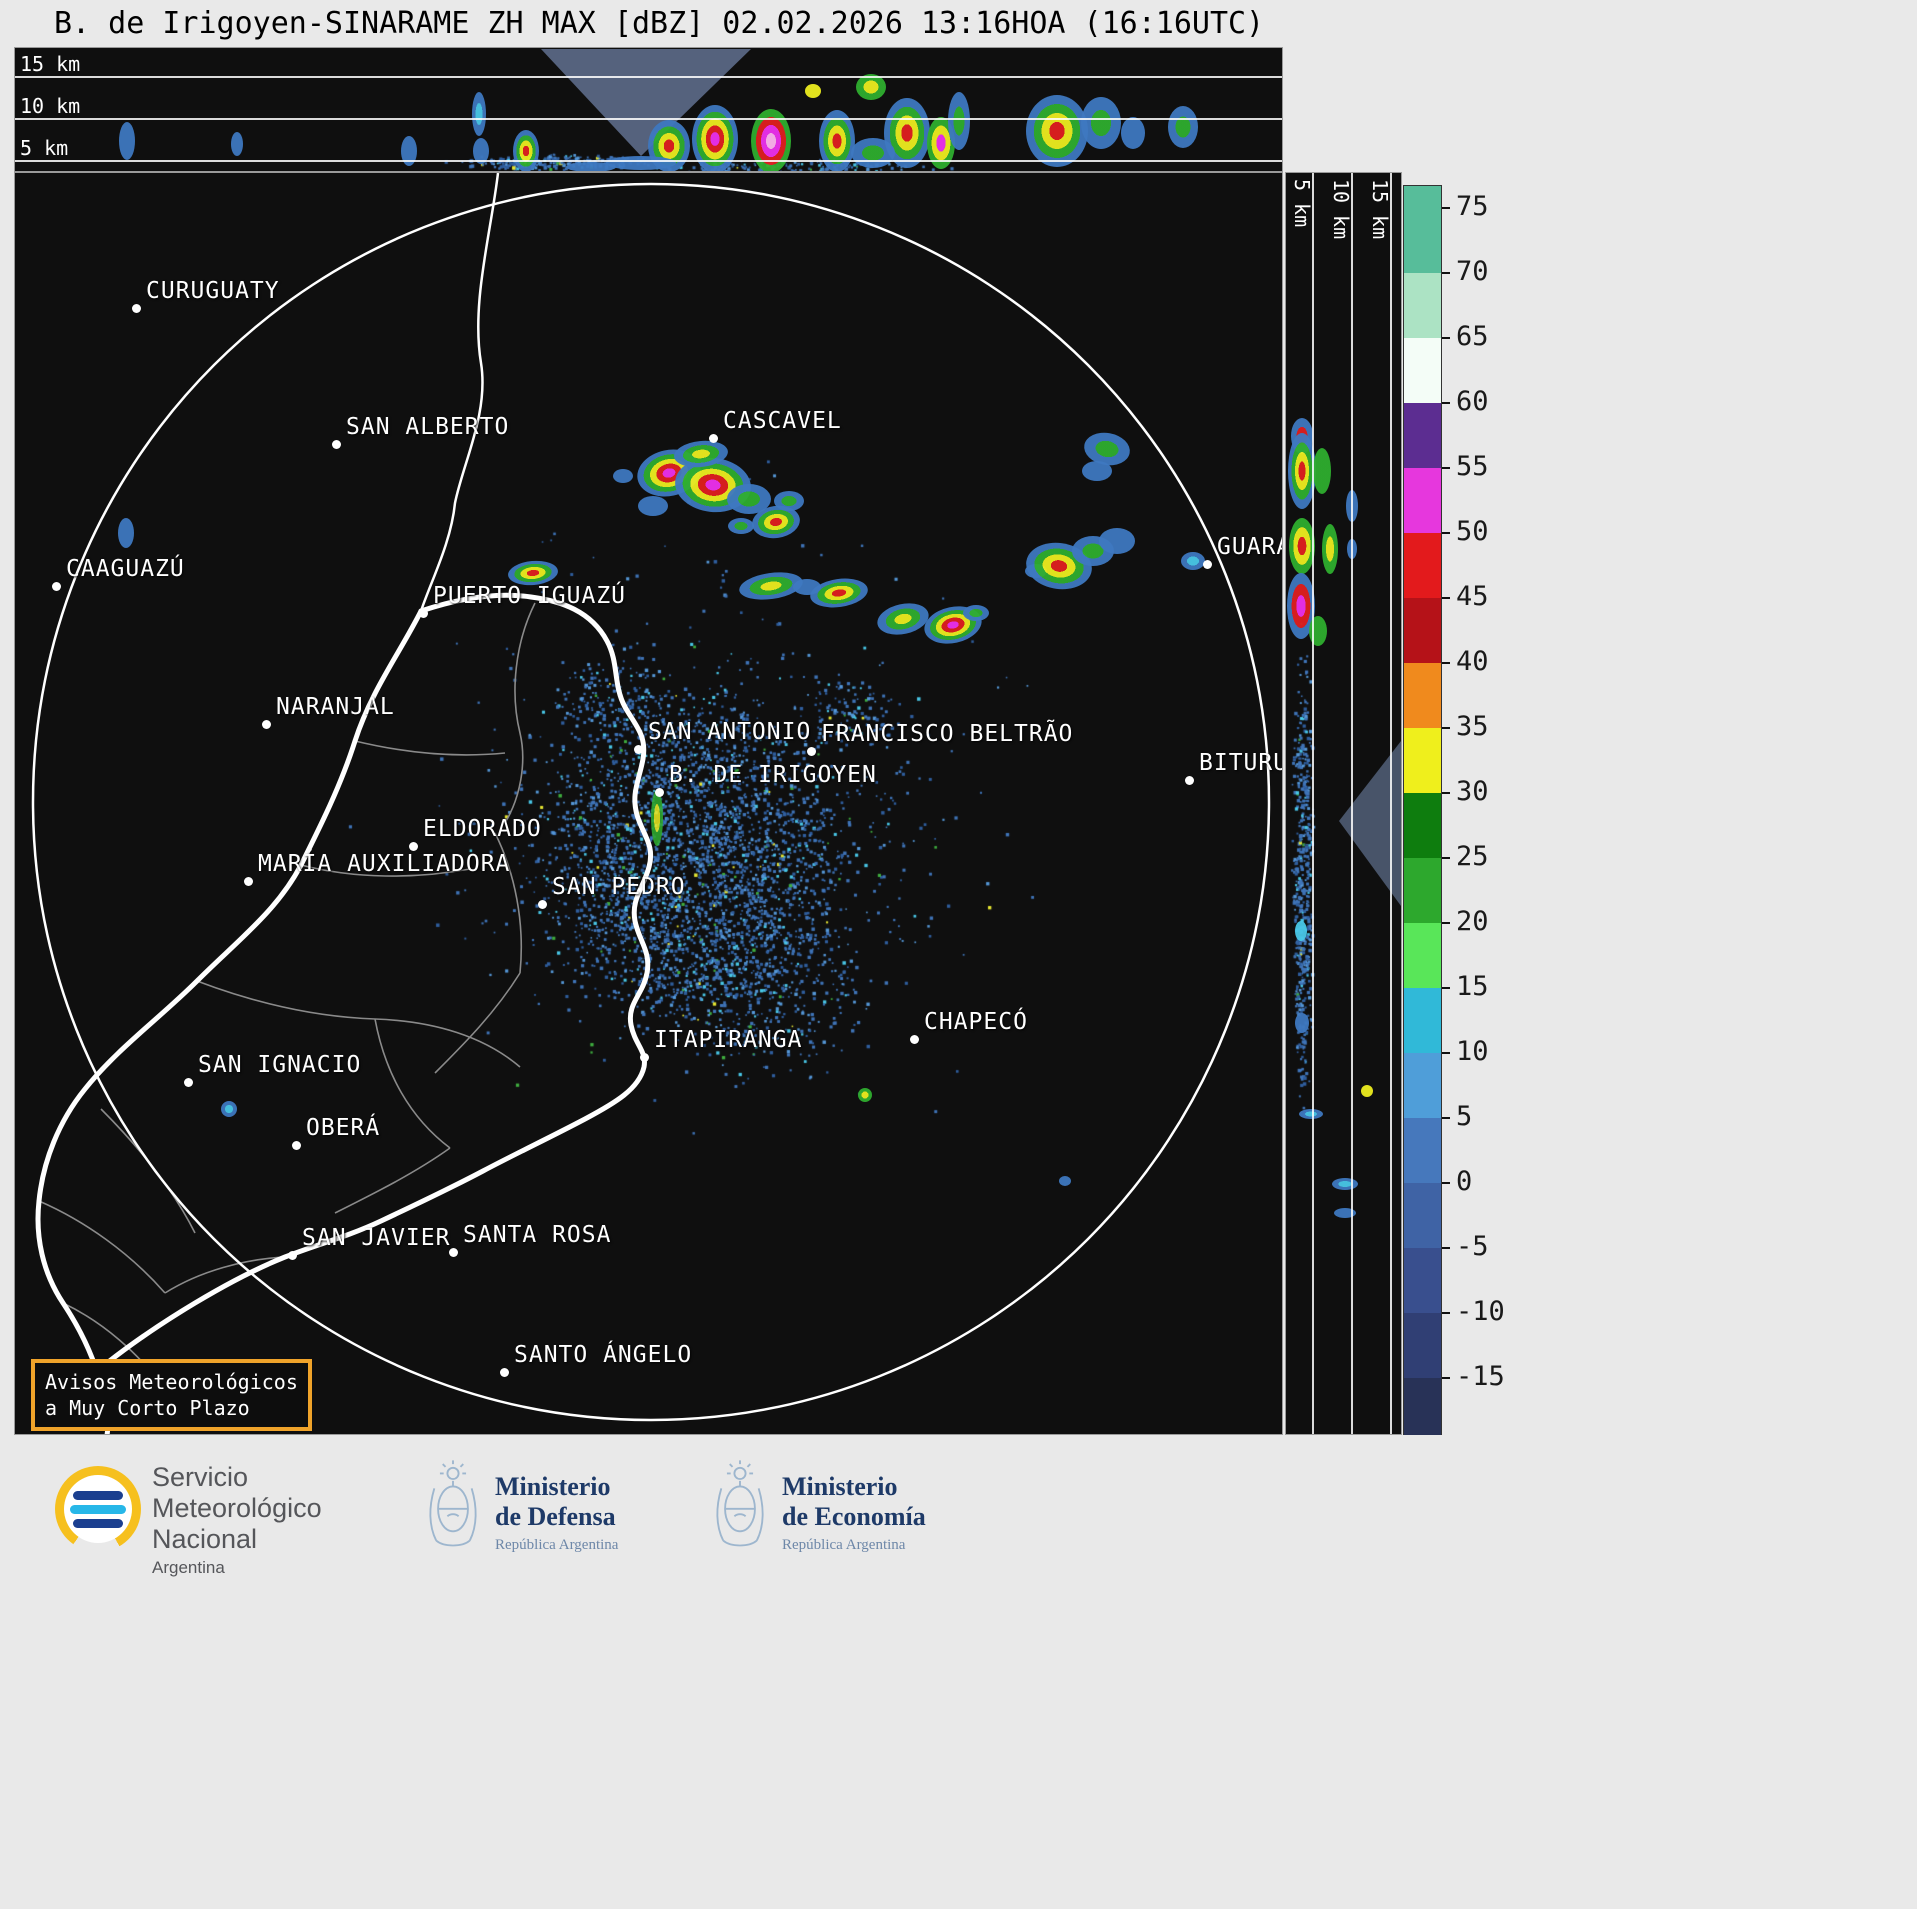  I want to click on border-river-north, so click(459, 392).